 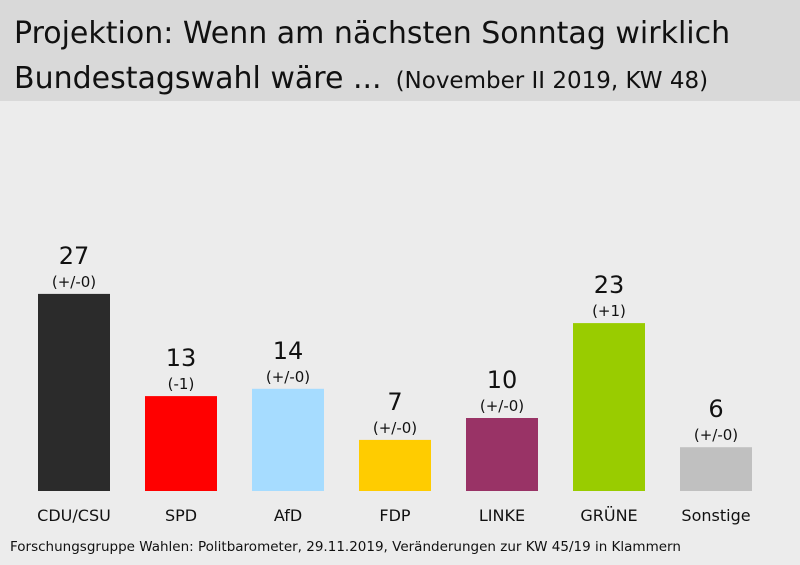 What do you see at coordinates (74, 515) in the screenshot?
I see `category-label-0: CDU/CSU` at bounding box center [74, 515].